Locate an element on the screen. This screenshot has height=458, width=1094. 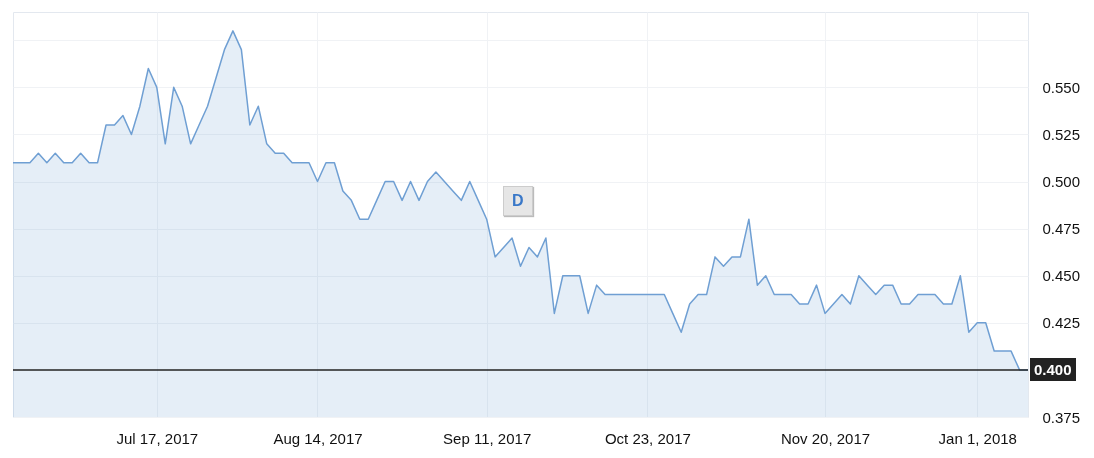
x-tick-label: Jul 17, 2017 is located at coordinates (157, 438).